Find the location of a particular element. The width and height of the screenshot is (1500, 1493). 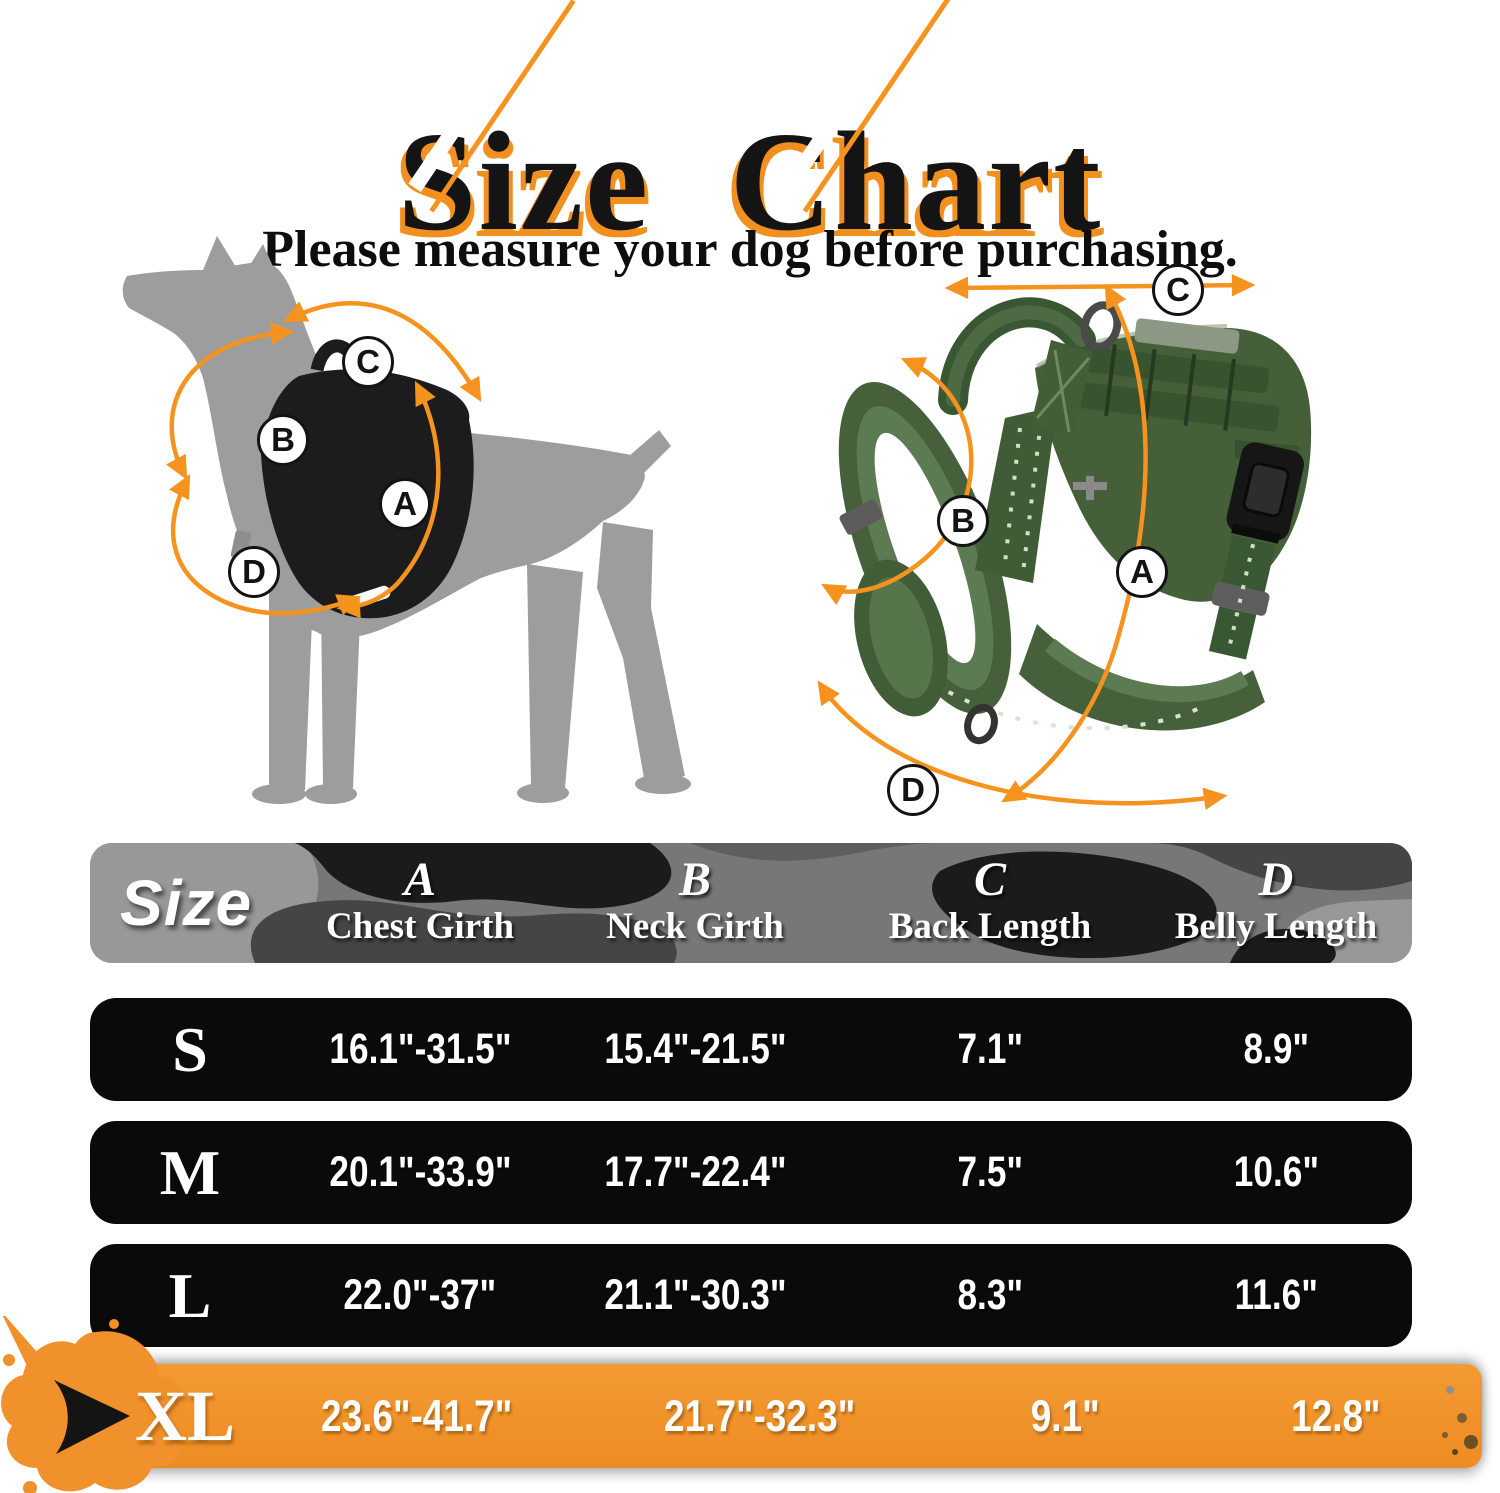

arrow-chest-girth is located at coordinates (388, 499).